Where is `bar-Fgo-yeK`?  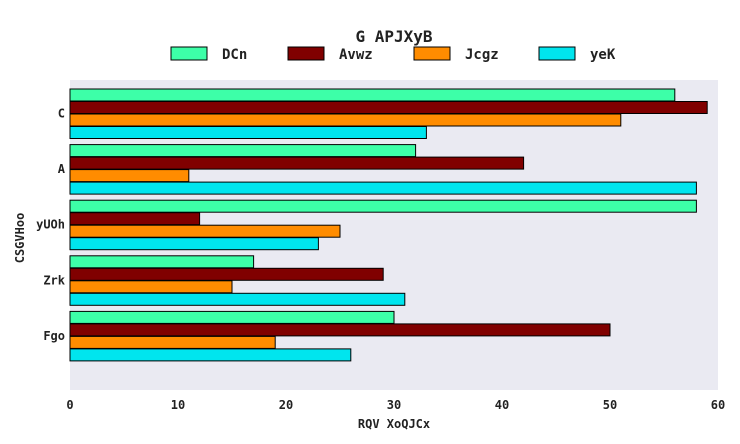
bar-Fgo-yeK is located at coordinates (210, 355).